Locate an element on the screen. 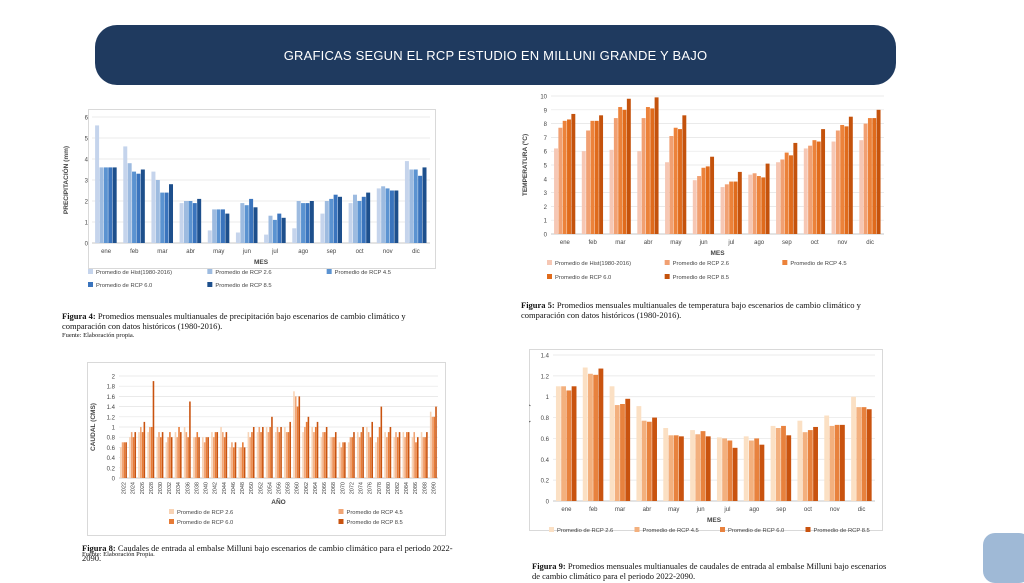  x-tick-label: 2058 is located at coordinates (289, 488).